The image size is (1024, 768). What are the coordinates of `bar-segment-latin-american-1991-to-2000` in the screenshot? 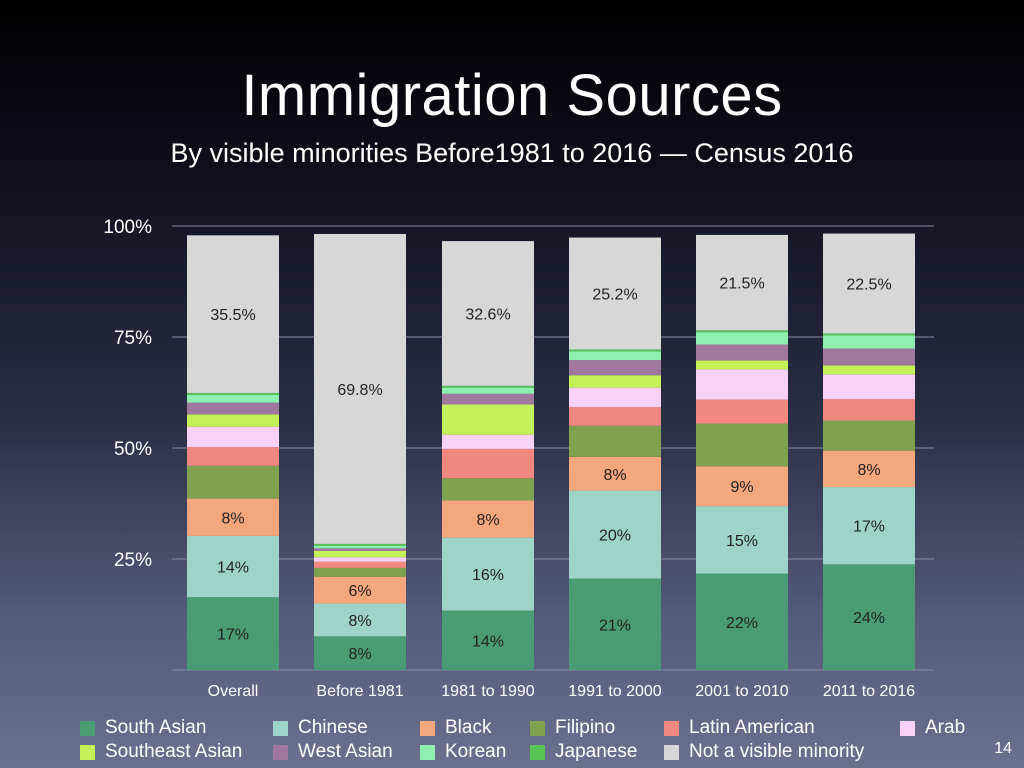 It's located at (615, 416).